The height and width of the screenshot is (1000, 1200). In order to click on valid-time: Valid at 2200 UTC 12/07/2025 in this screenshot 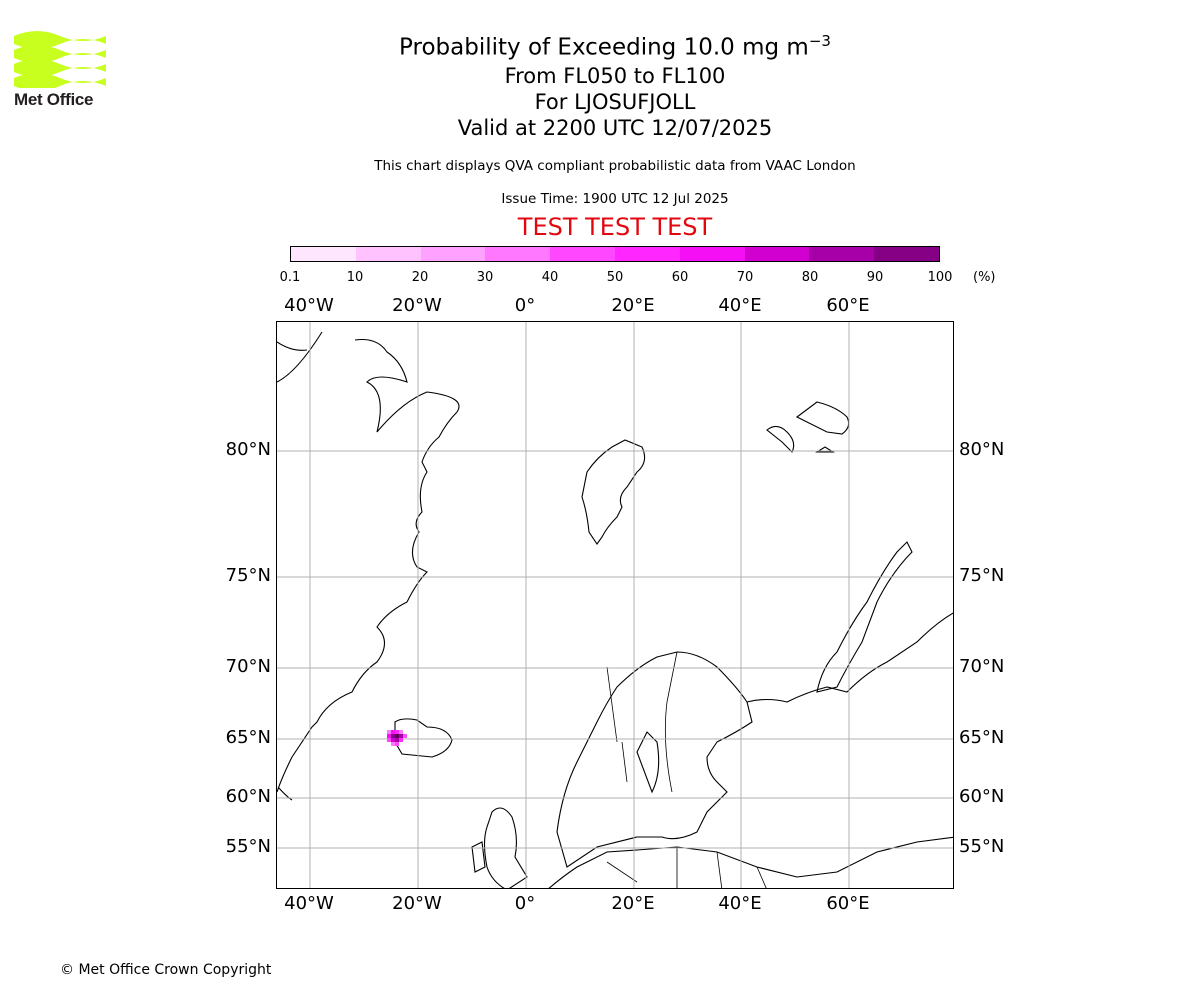, I will do `click(615, 127)`.